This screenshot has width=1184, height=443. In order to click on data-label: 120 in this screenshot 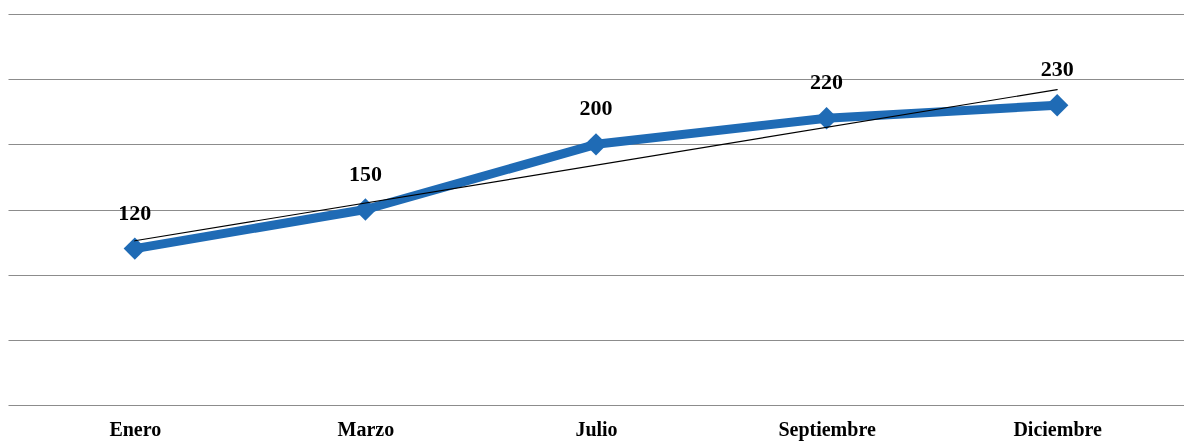, I will do `click(135, 212)`.